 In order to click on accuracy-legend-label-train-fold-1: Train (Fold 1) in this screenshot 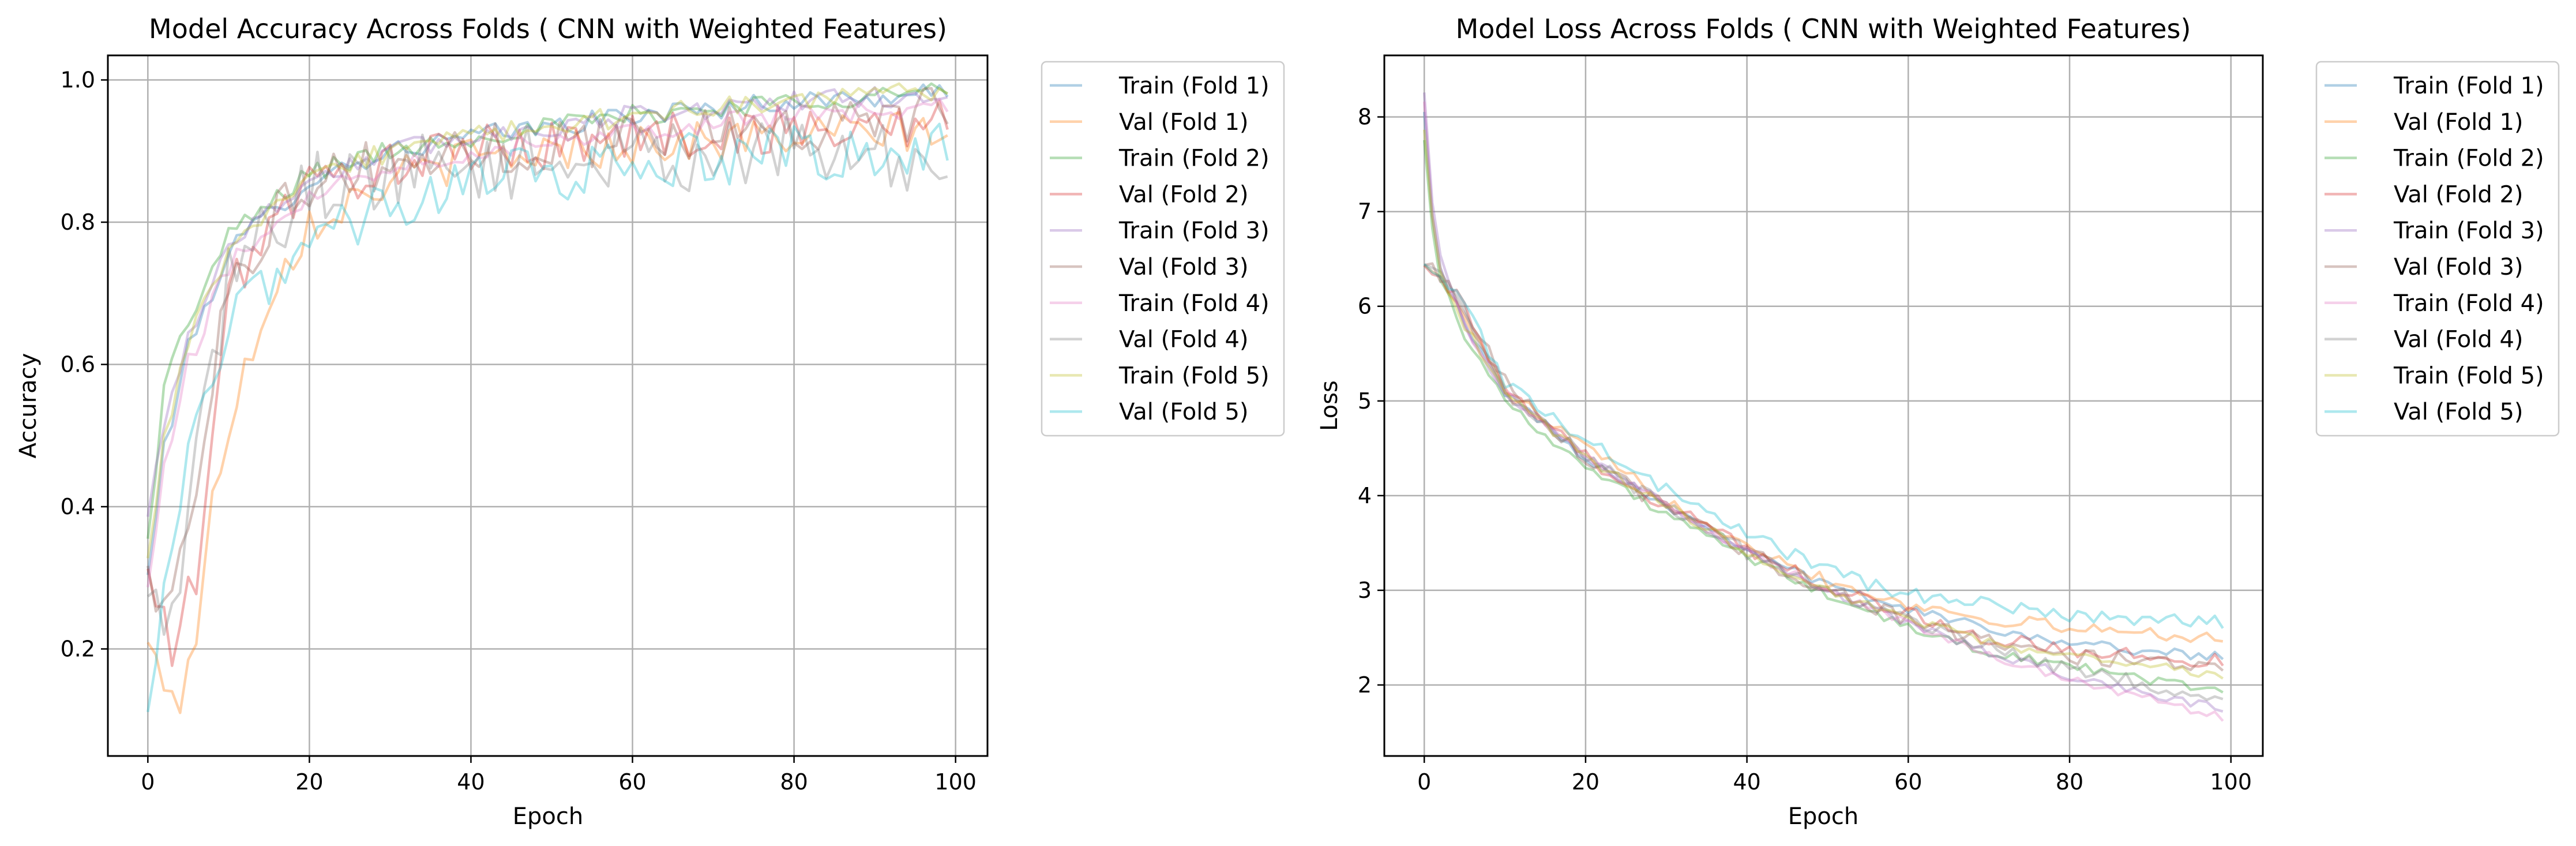, I will do `click(1194, 86)`.